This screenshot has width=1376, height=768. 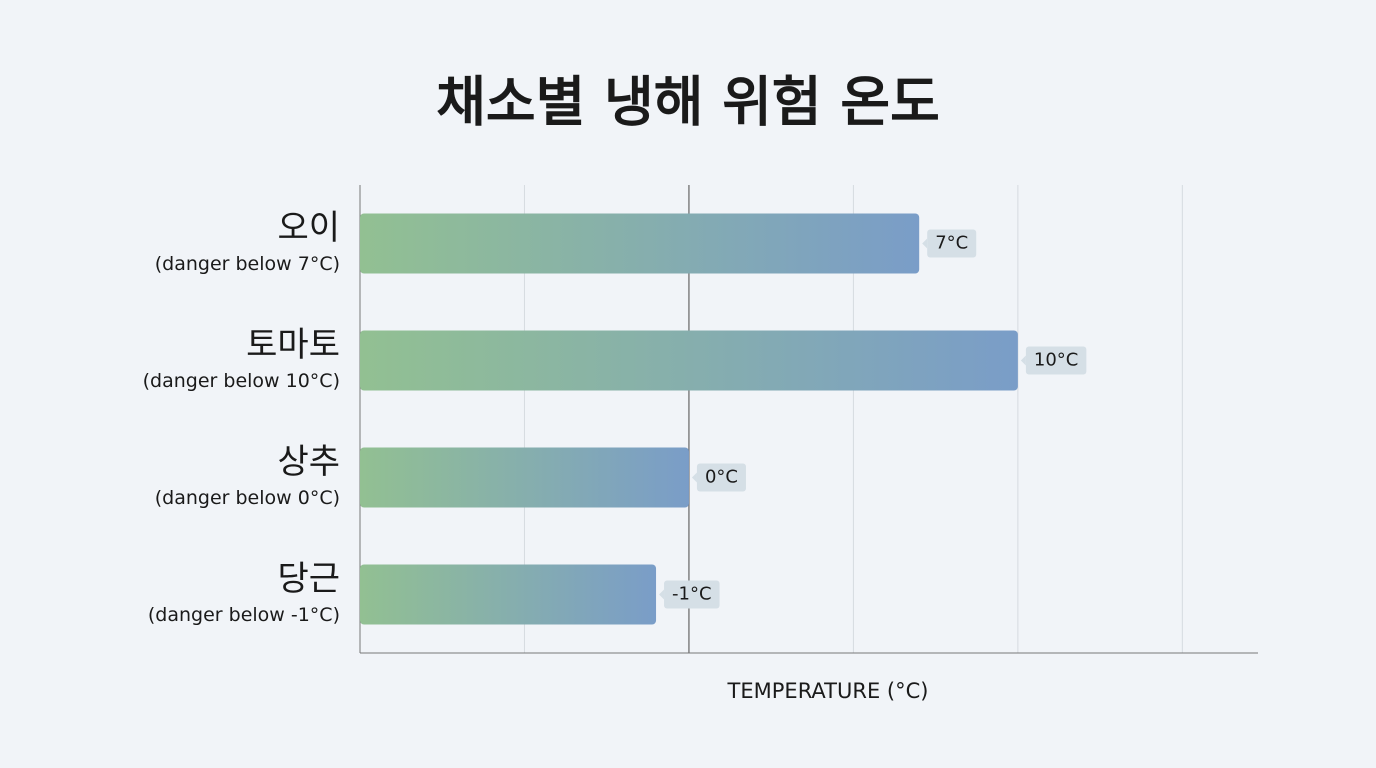 I want to click on value-label: 10°C, so click(x=1056, y=360).